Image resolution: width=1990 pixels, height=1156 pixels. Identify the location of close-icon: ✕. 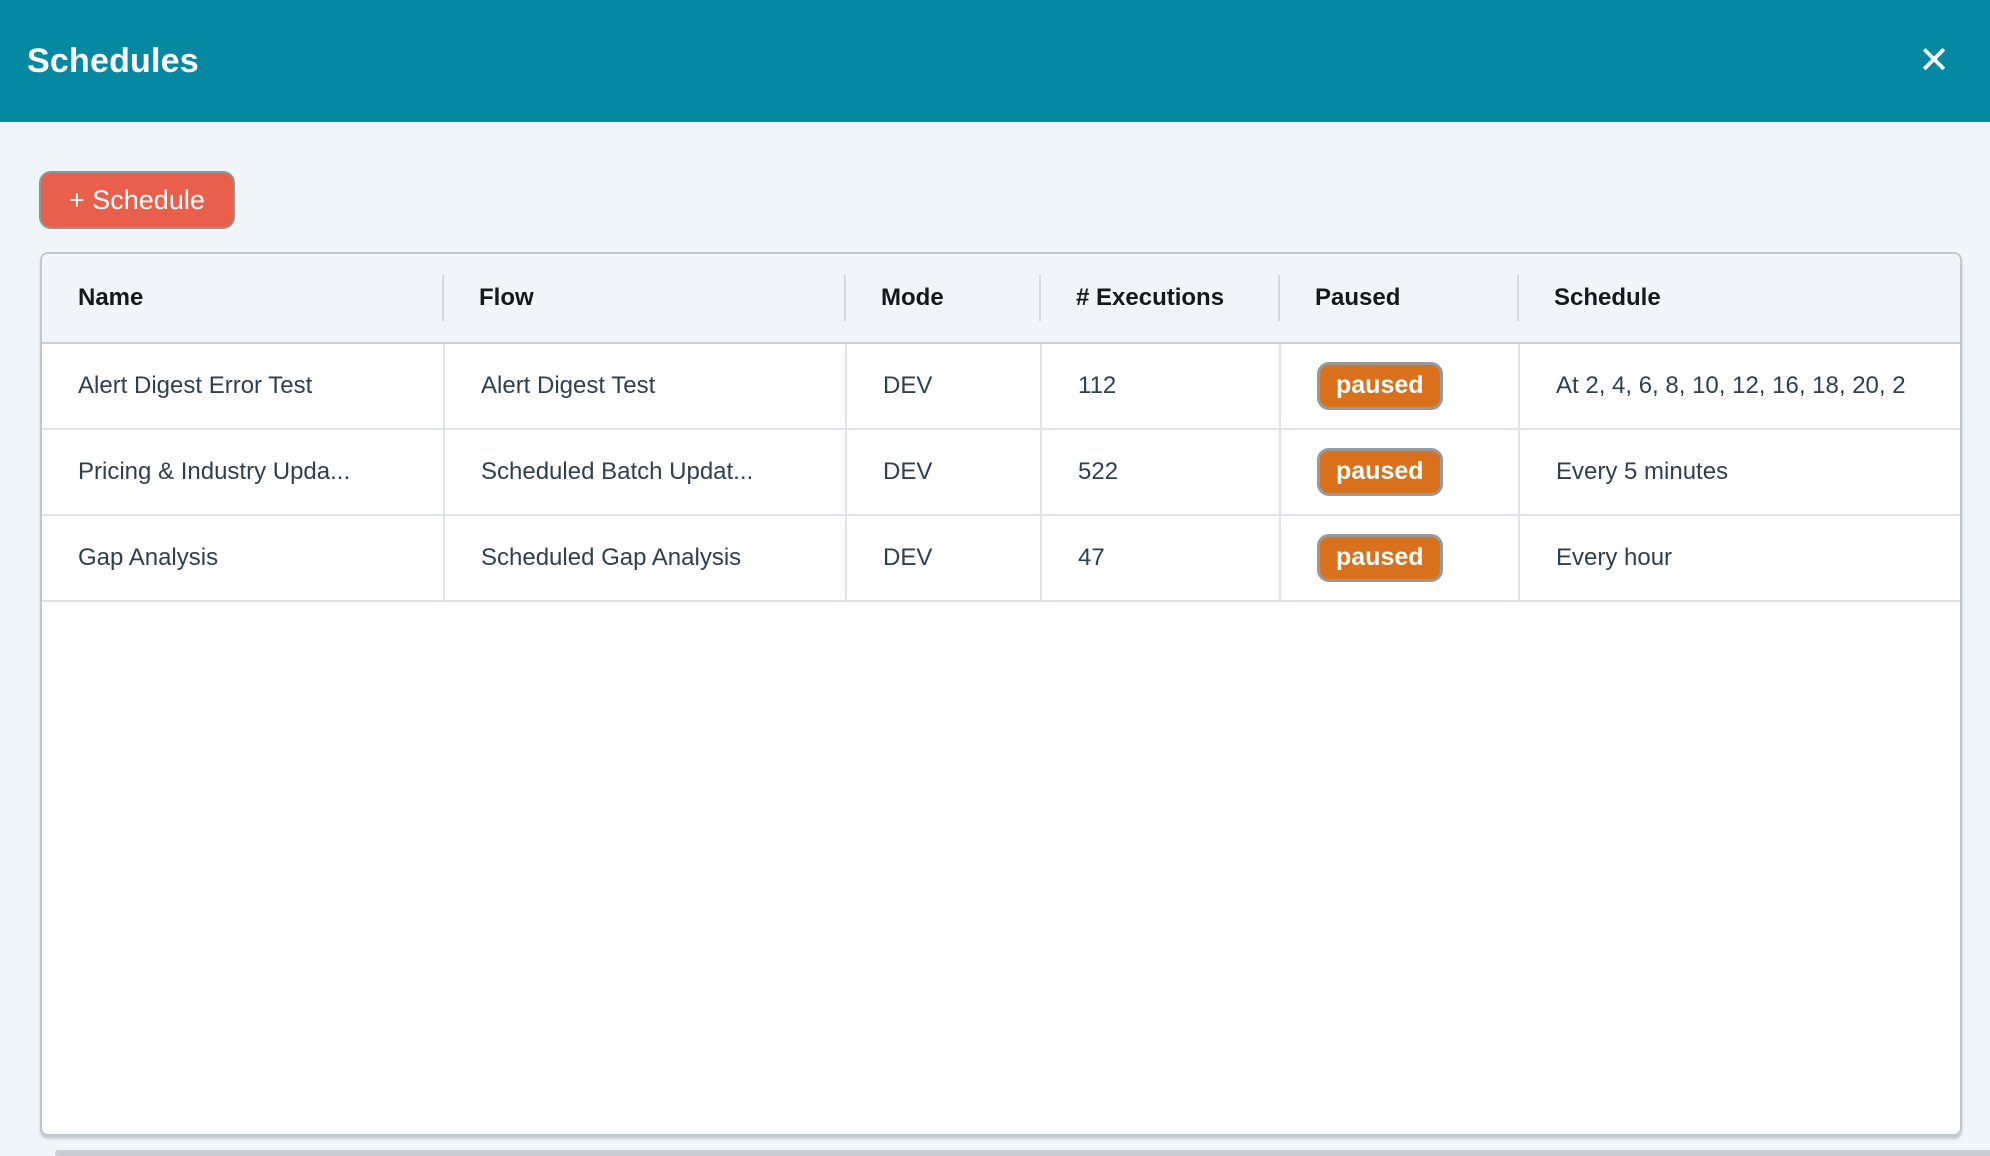
(1934, 61).